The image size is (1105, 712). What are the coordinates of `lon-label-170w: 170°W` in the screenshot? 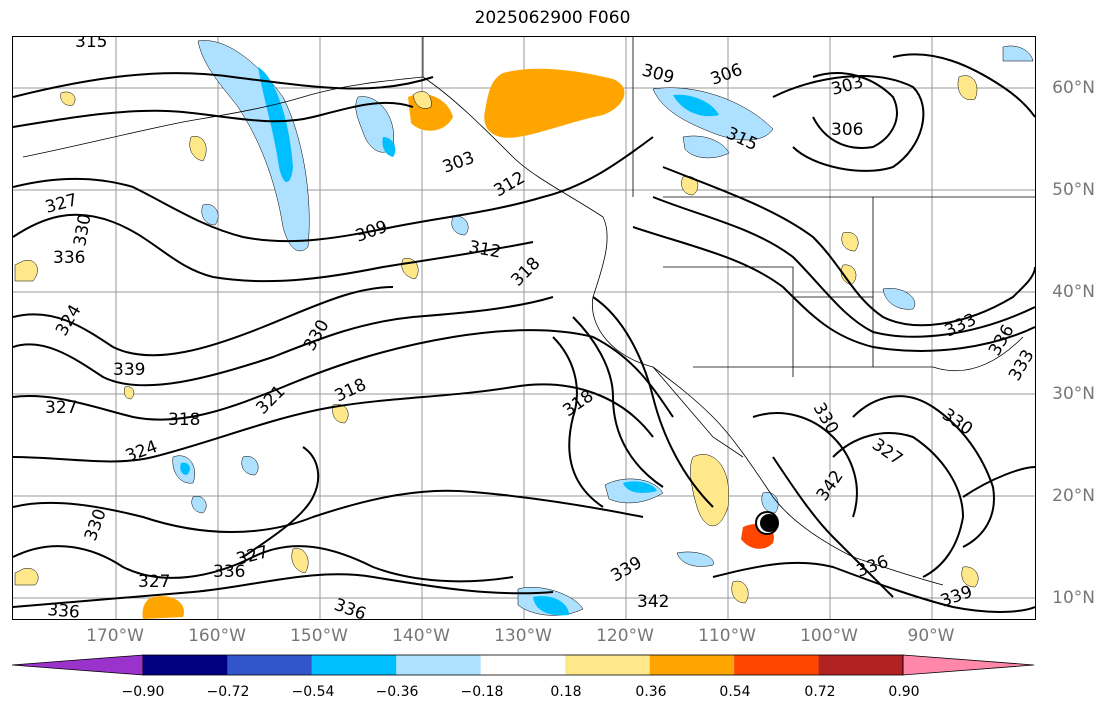 It's located at (115, 636).